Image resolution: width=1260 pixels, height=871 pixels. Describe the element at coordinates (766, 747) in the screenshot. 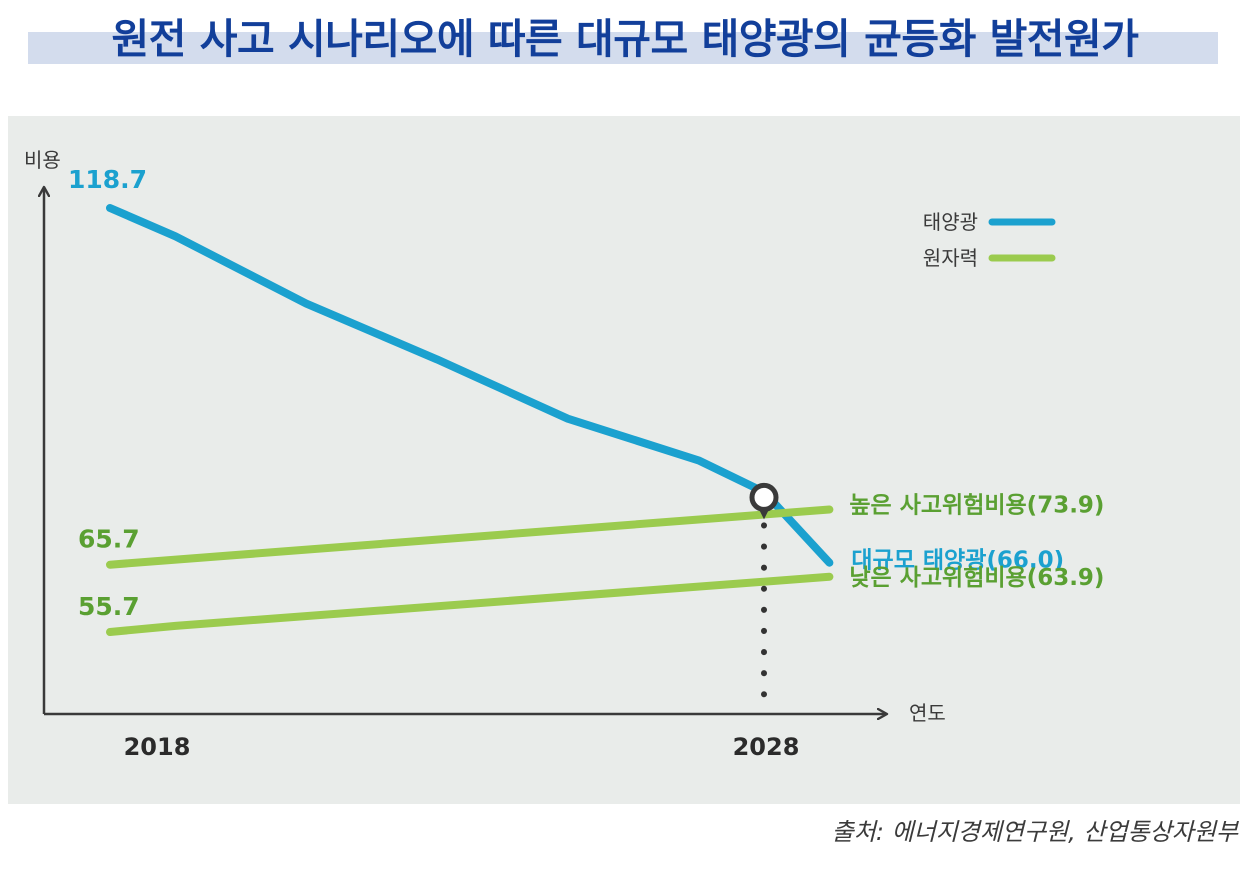

I see `x-tick-label-2028: 2028` at that location.